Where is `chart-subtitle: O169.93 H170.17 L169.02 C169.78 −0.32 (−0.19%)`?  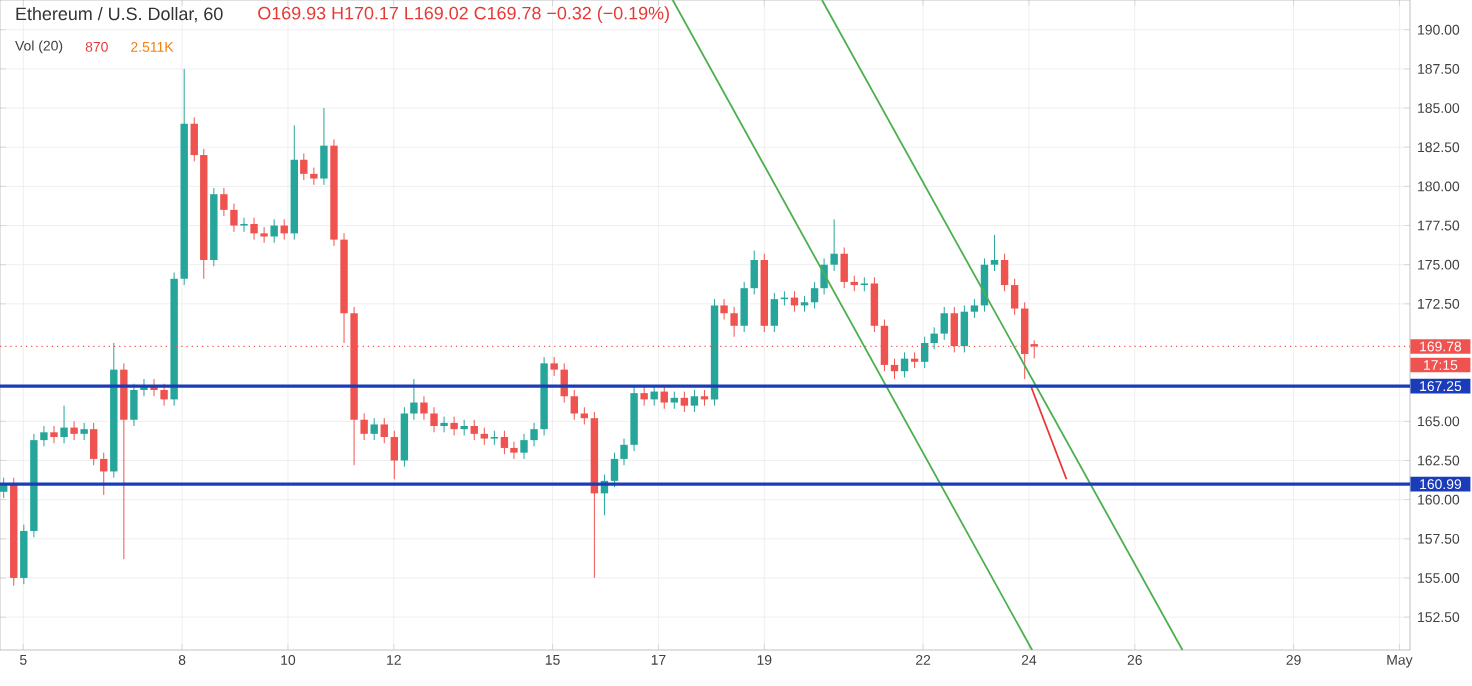
chart-subtitle: O169.93 H170.17 L169.02 C169.78 −0.32 (−0.19%) is located at coordinates (463, 15).